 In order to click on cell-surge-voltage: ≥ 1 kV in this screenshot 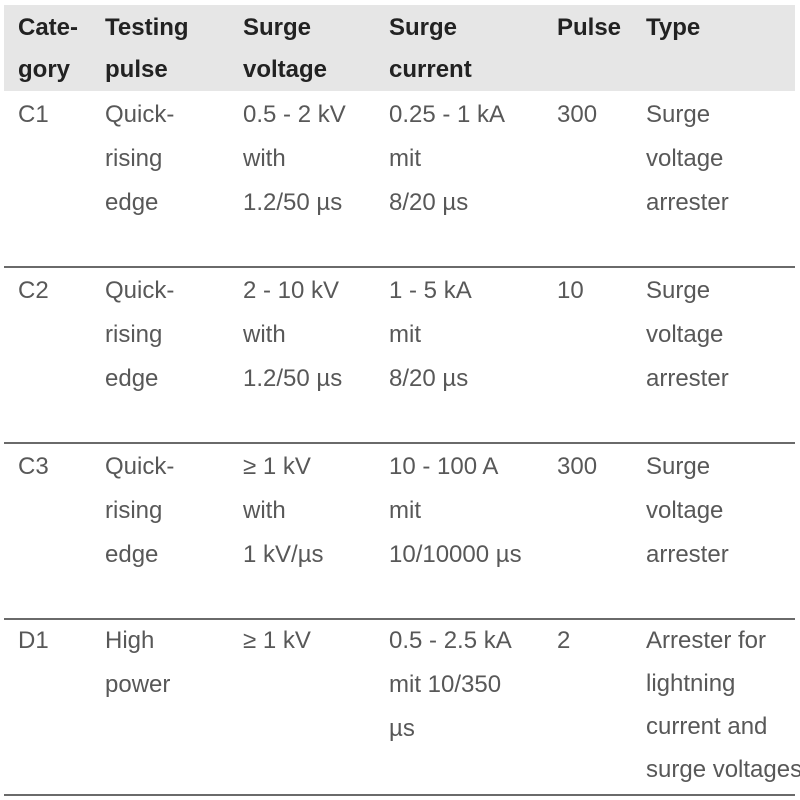, I will do `click(277, 641)`.